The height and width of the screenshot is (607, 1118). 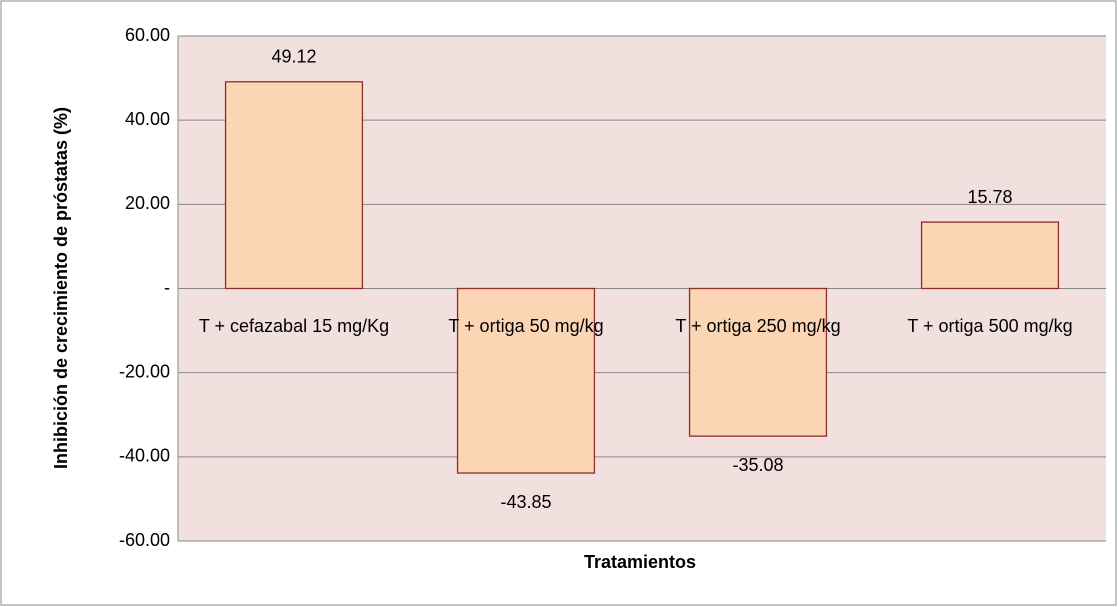 I want to click on y-tick-label: -60.00, so click(x=144, y=540).